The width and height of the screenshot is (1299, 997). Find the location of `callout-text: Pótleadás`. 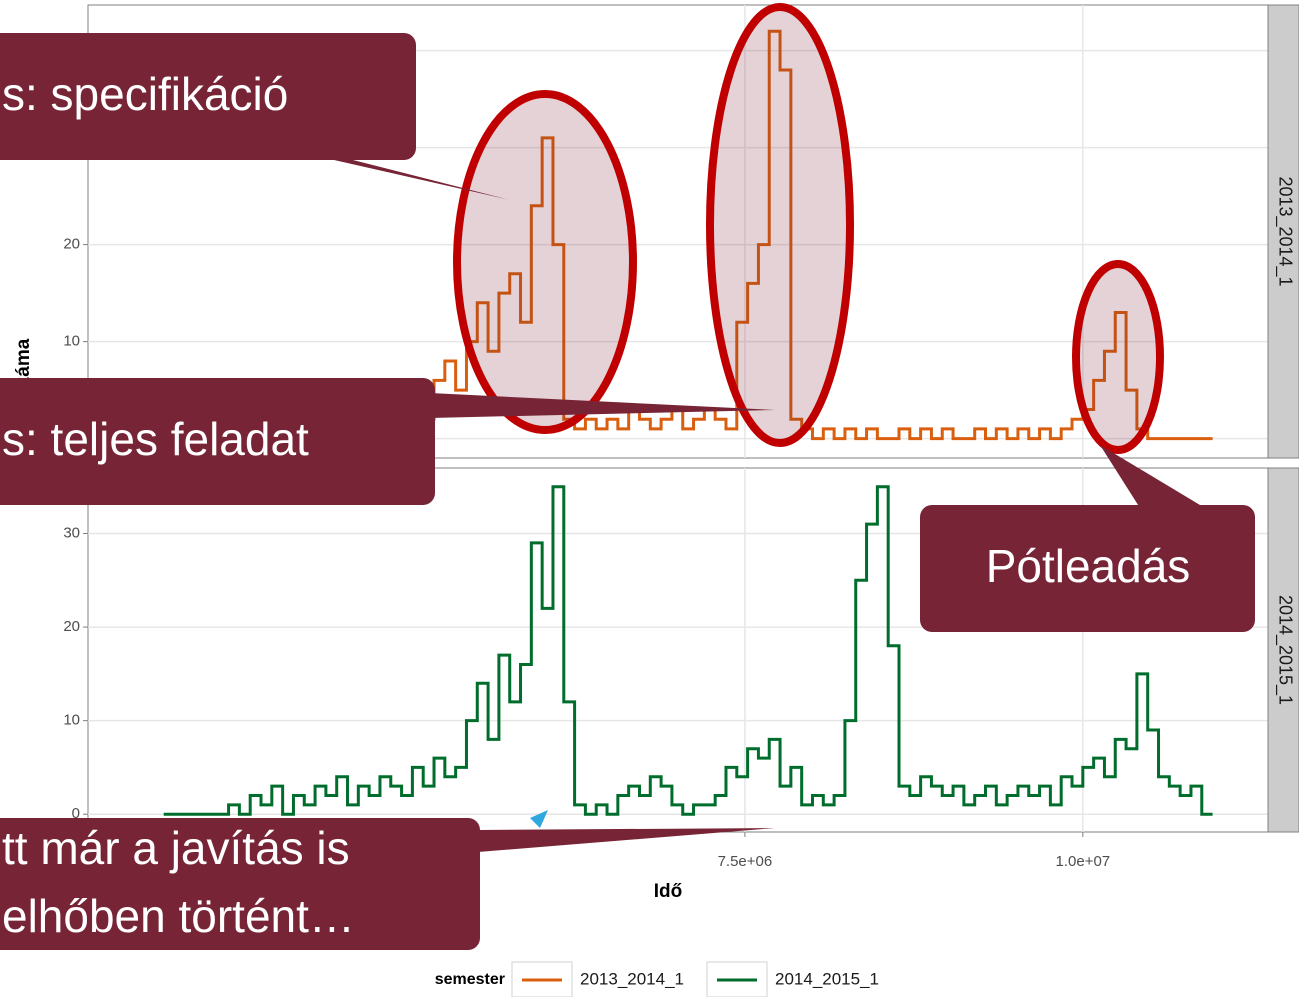

callout-text: Pótleadás is located at coordinates (1088, 566).